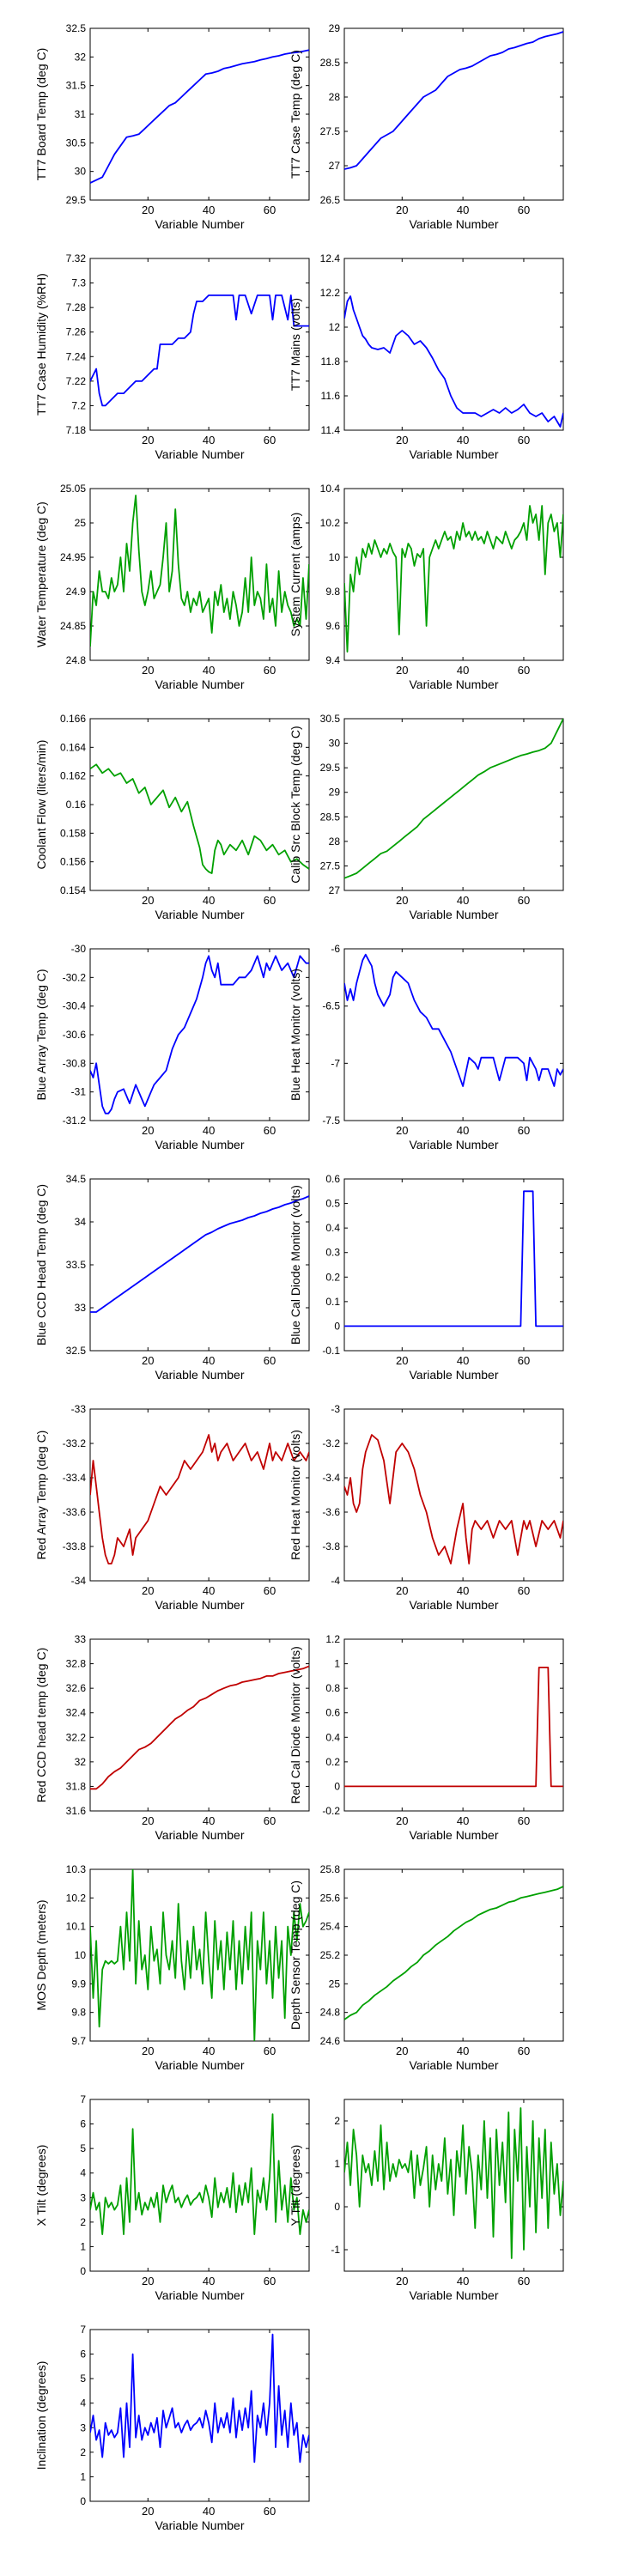 This screenshot has width=644, height=2576. What do you see at coordinates (73, 626) in the screenshot?
I see `y-tick-label: 24.85` at bounding box center [73, 626].